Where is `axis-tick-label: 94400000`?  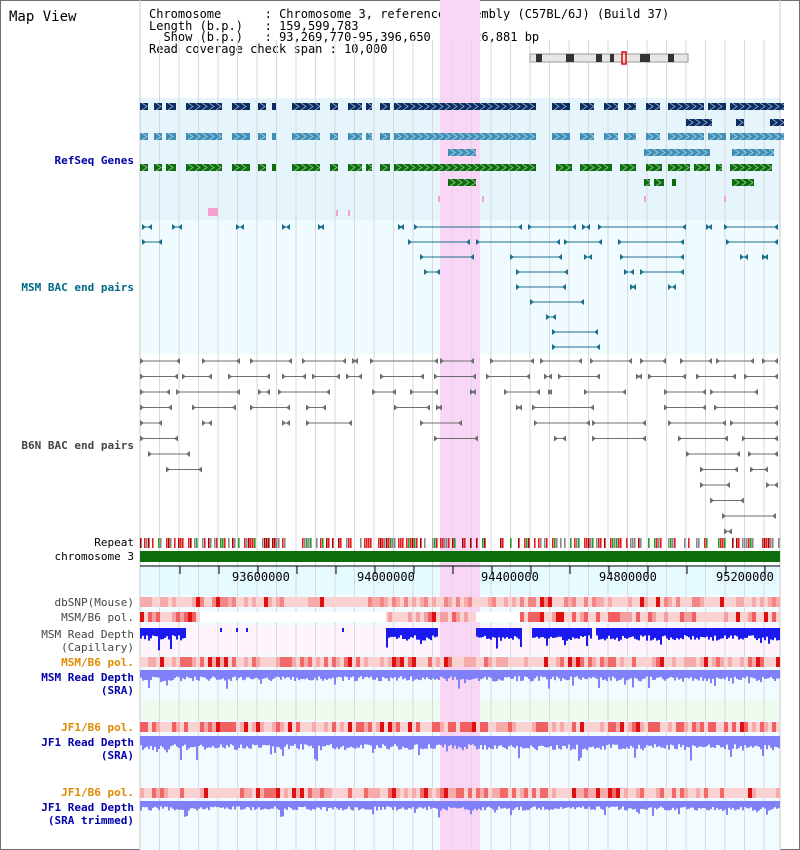
axis-tick-label: 94400000 is located at coordinates (510, 577).